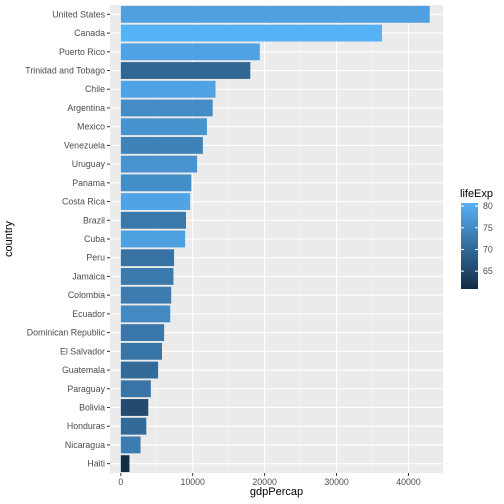  Describe the element at coordinates (88, 276) in the screenshot. I see `y-tick-label: Jamaica` at that location.